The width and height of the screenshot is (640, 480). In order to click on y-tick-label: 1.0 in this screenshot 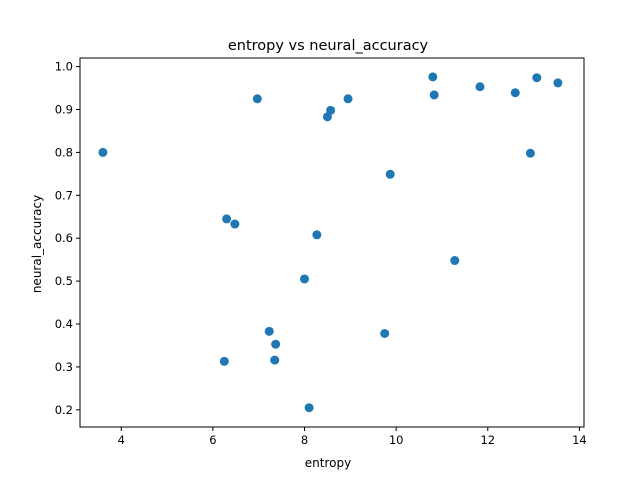, I will do `click(64, 67)`.